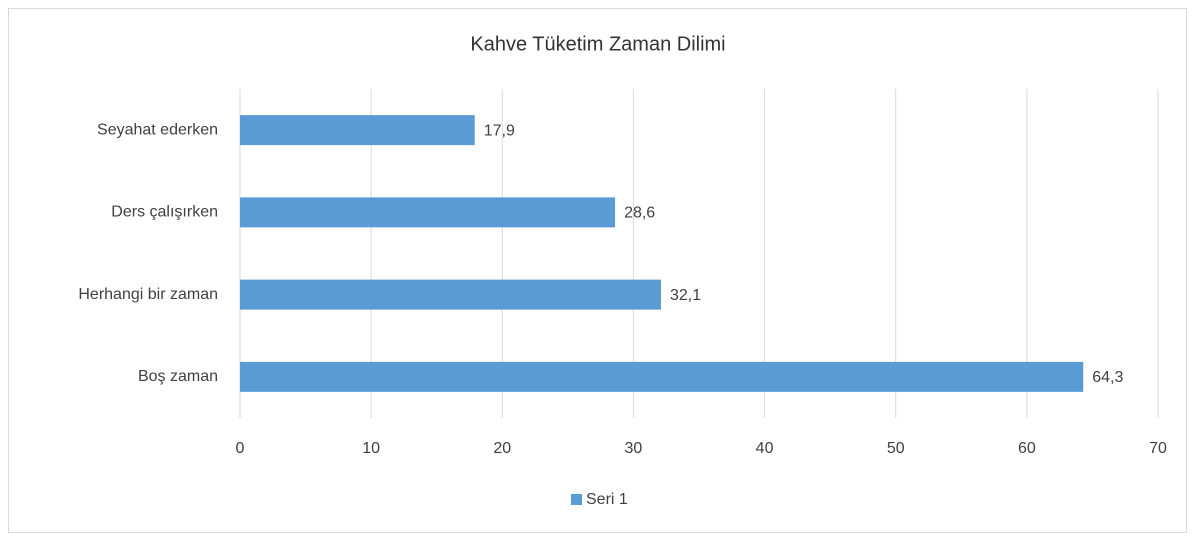  I want to click on x-tick-label: 40, so click(765, 448).